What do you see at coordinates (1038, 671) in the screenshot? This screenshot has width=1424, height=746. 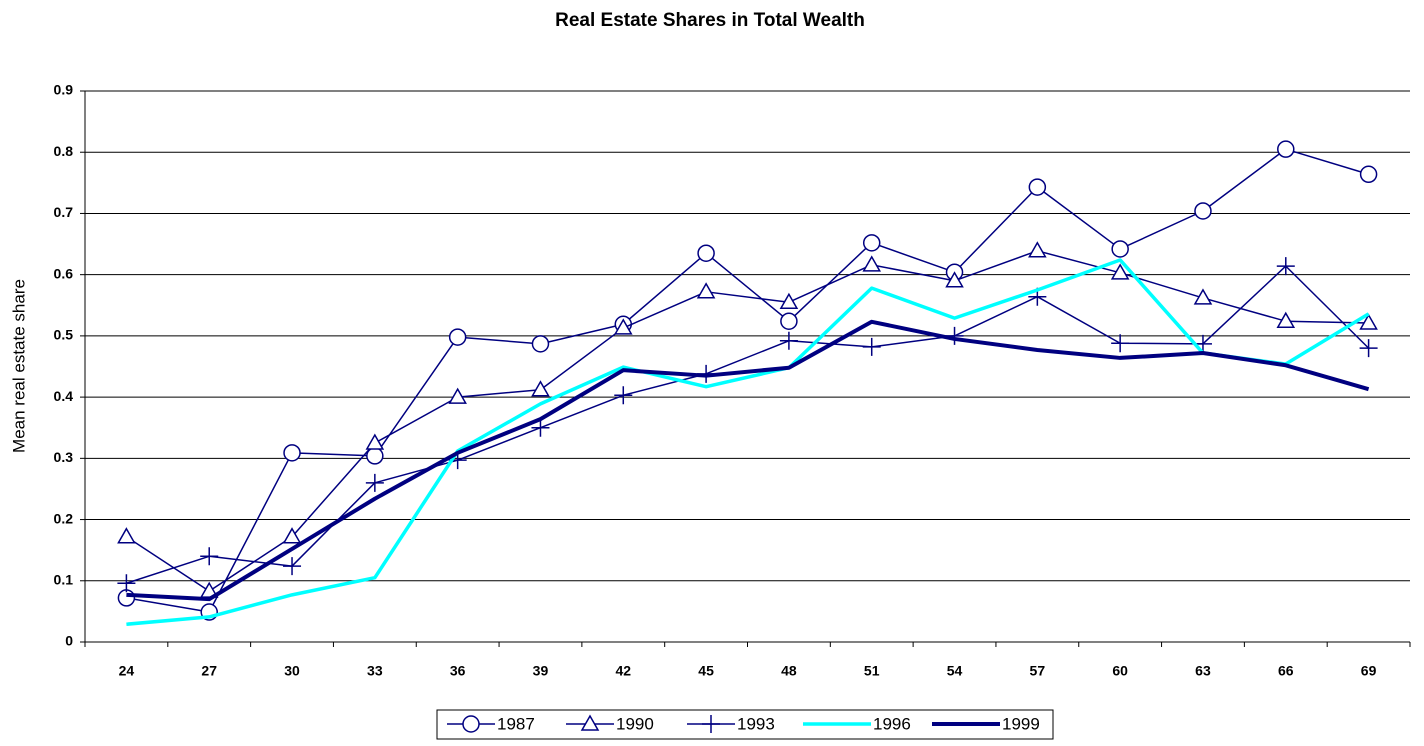 I see `x-tick-label: 57` at bounding box center [1038, 671].